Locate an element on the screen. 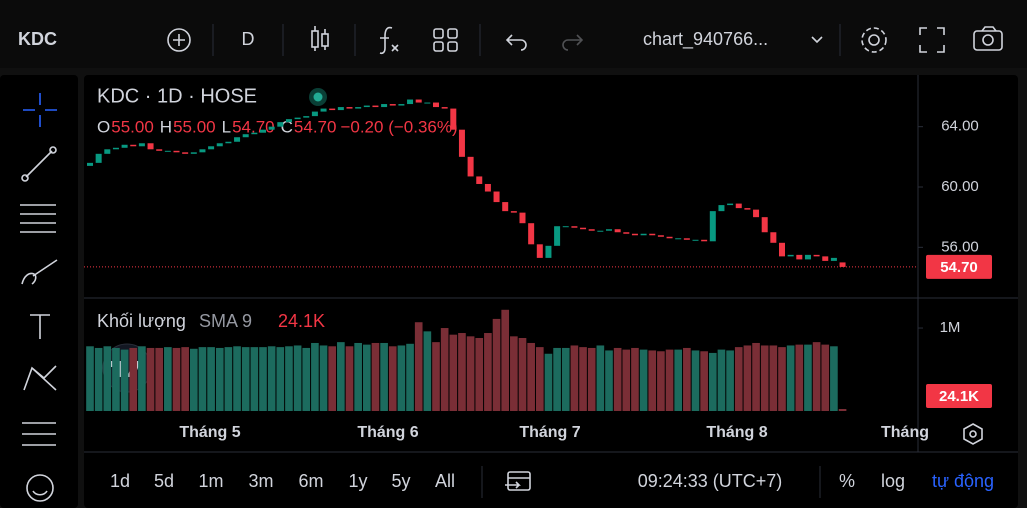 Image resolution: width=1027 pixels, height=508 pixels. symbol: KDC is located at coordinates (37, 39).